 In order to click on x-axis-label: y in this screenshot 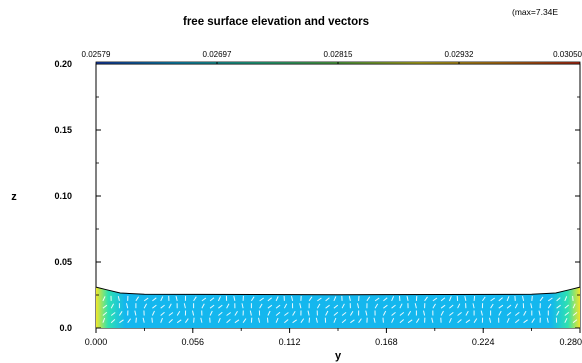, I will do `click(338, 356)`.